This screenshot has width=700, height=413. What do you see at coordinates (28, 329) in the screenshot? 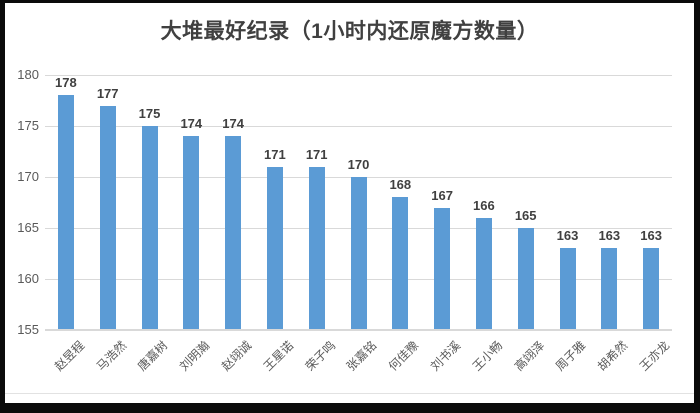
I see `y-axis-tick-label: 155` at bounding box center [28, 329].